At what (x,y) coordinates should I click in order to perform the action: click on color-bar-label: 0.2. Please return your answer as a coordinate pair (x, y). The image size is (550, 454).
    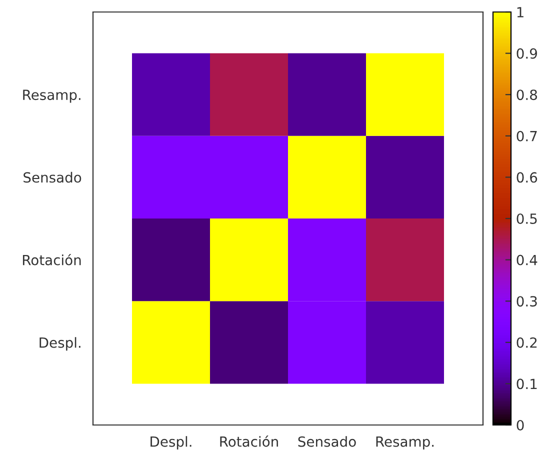
    Looking at the image, I should click on (526, 342).